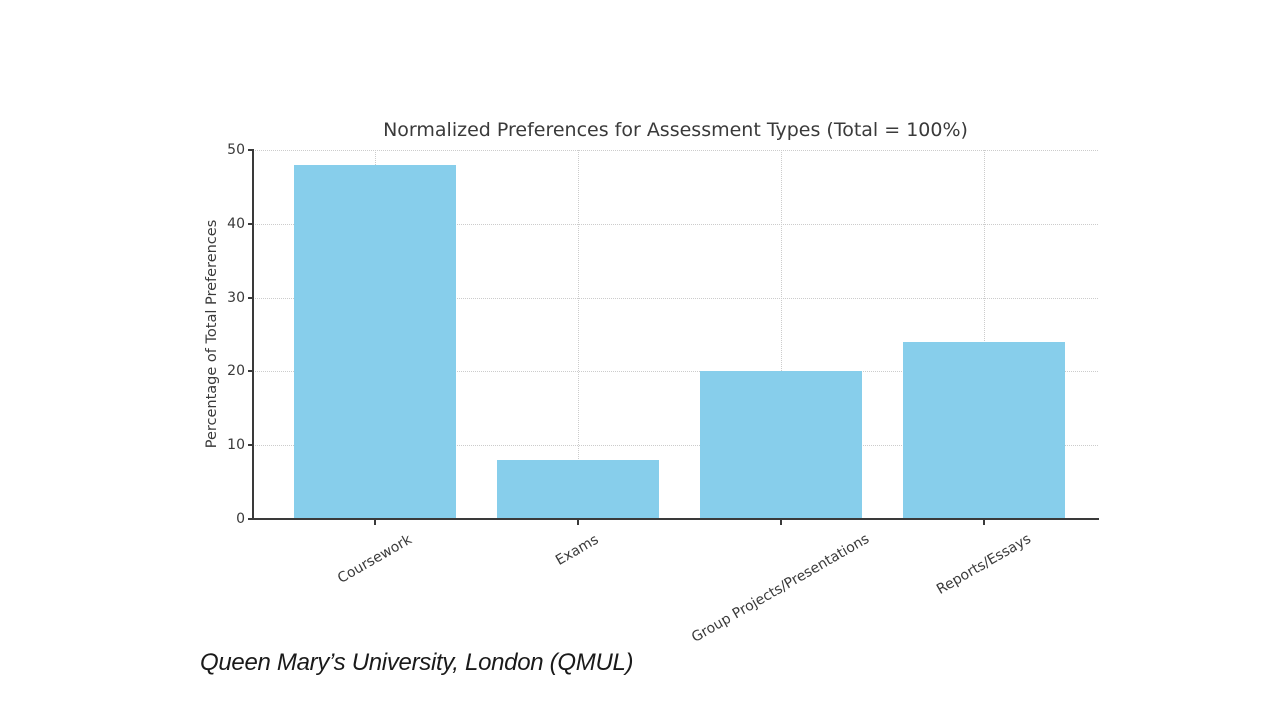 Image resolution: width=1280 pixels, height=720 pixels. Describe the element at coordinates (236, 150) in the screenshot. I see `y-tick-label: 50` at that location.